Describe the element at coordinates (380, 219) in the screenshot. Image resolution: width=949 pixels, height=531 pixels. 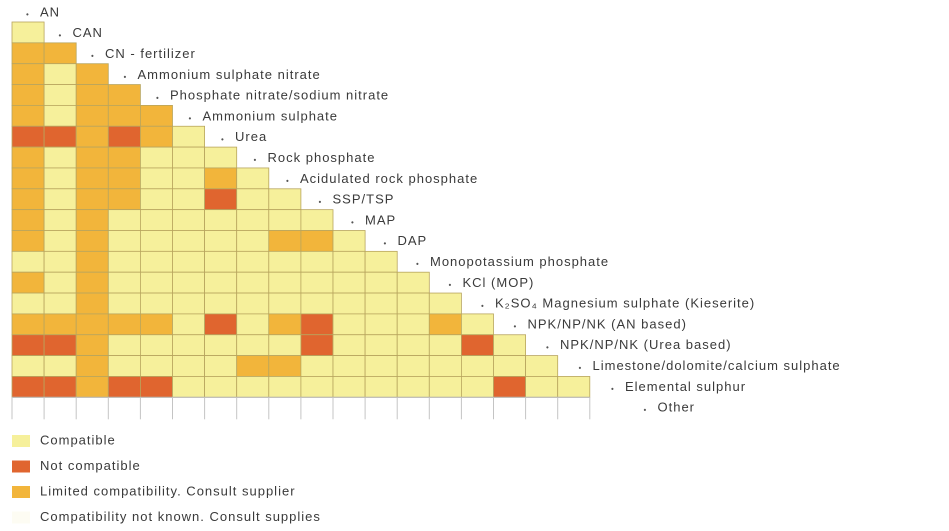
I see `fertilizer-label: MAP` at that location.